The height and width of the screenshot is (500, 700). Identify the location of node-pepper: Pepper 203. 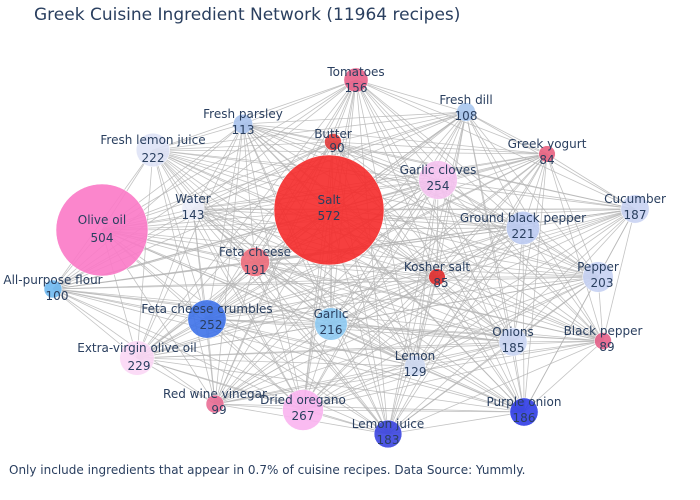
(598, 276).